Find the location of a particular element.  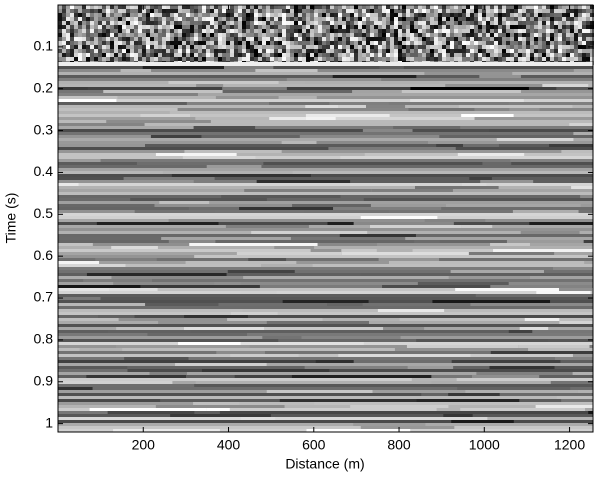

x-tick-label: 1000 is located at coordinates (484, 445).